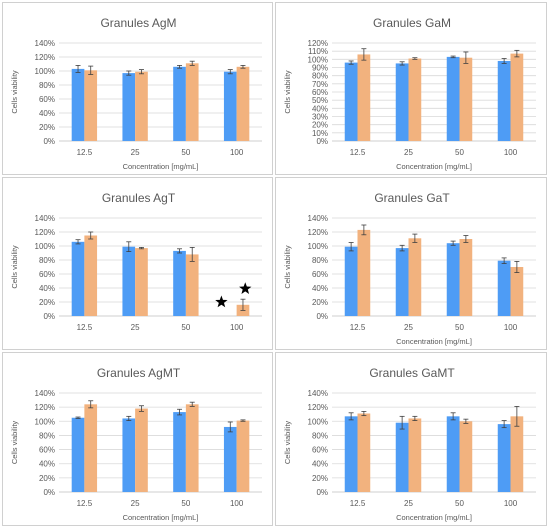 The width and height of the screenshot is (550, 528). Describe the element at coordinates (320, 68) in the screenshot. I see `y-tick-label: 90%` at that location.